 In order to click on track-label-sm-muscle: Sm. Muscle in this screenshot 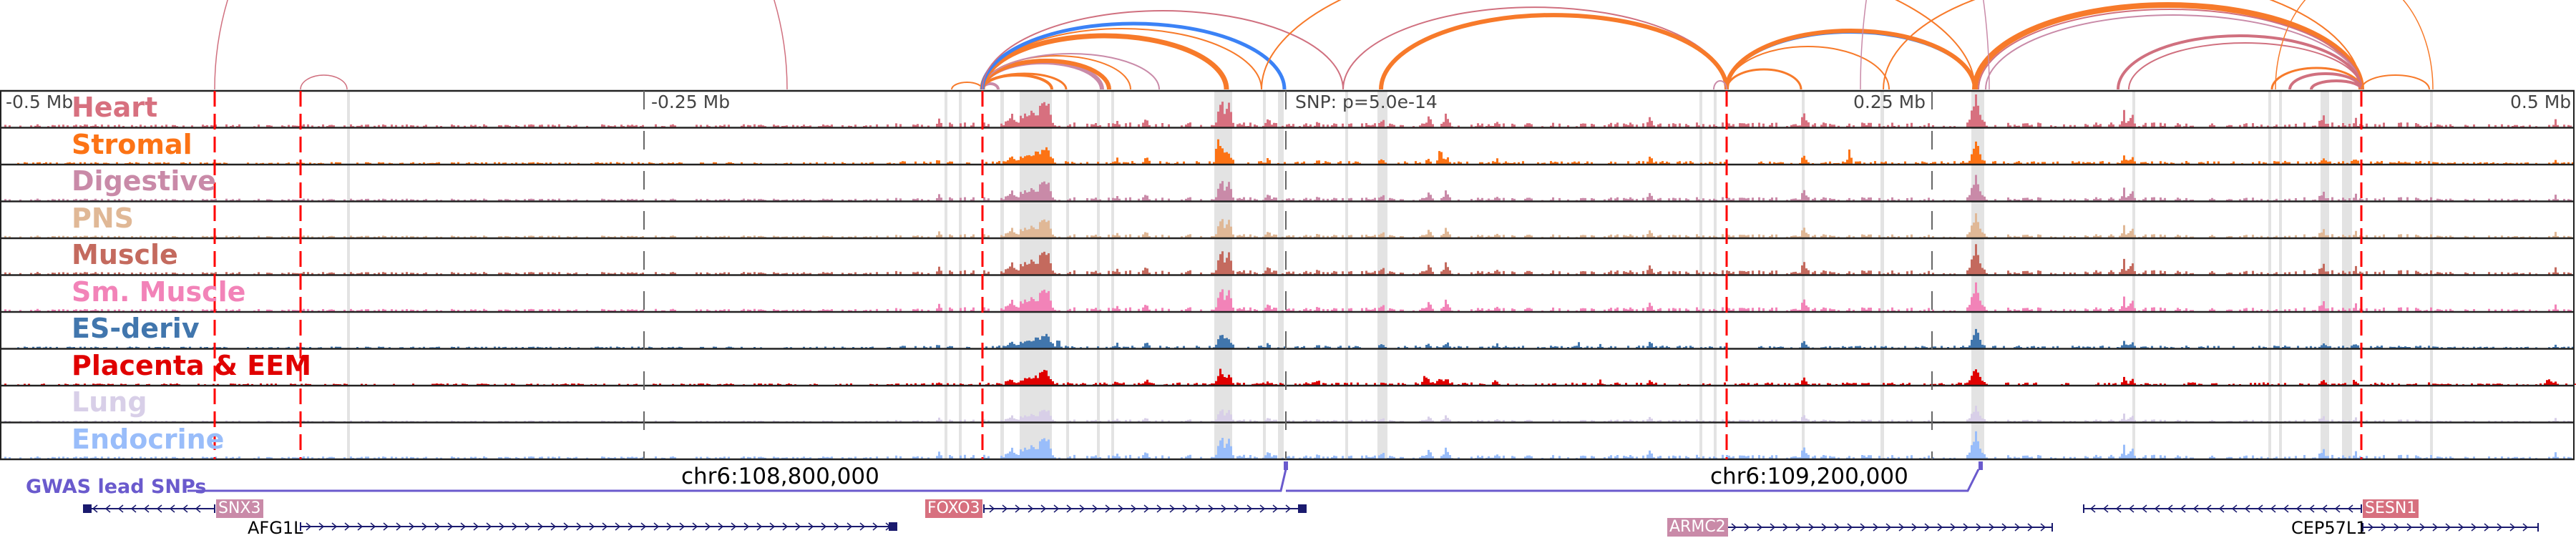, I will do `click(159, 292)`.